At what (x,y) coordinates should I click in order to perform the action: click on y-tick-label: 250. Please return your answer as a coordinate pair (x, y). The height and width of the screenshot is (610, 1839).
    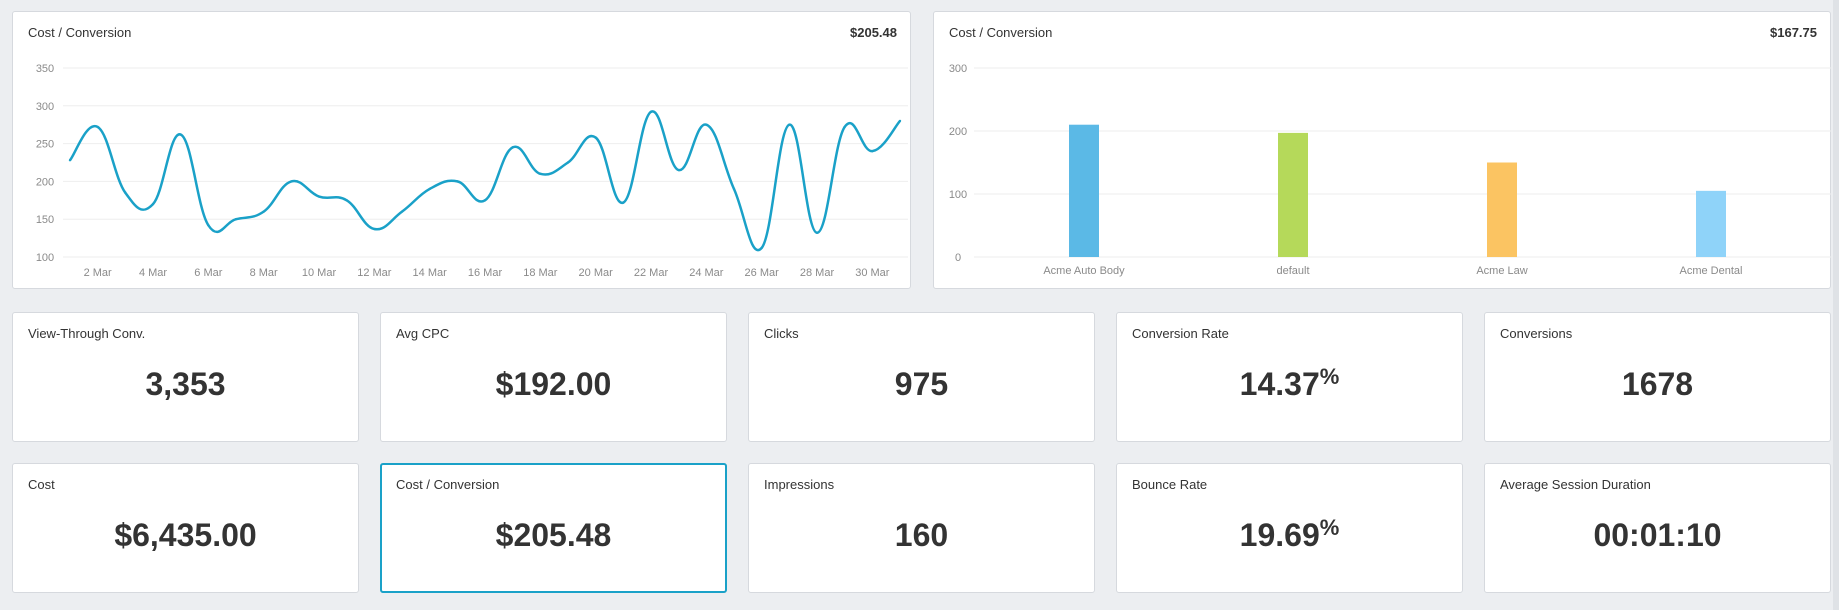
    Looking at the image, I should click on (45, 145).